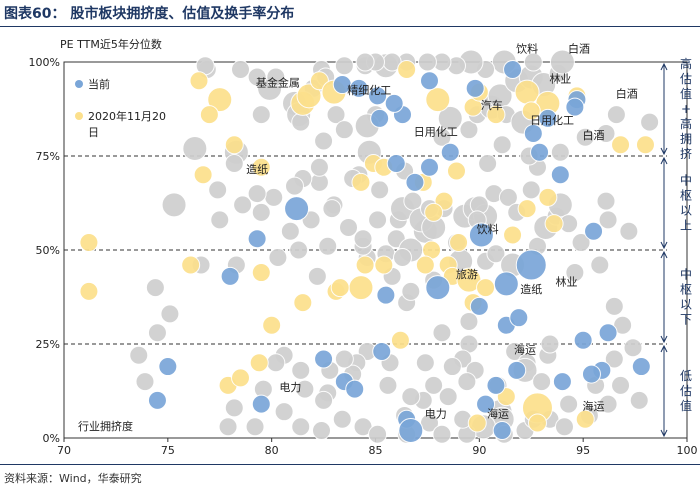 The image size is (700, 488). What do you see at coordinates (583, 450) in the screenshot?
I see `x-tick-label: 95` at bounding box center [583, 450].